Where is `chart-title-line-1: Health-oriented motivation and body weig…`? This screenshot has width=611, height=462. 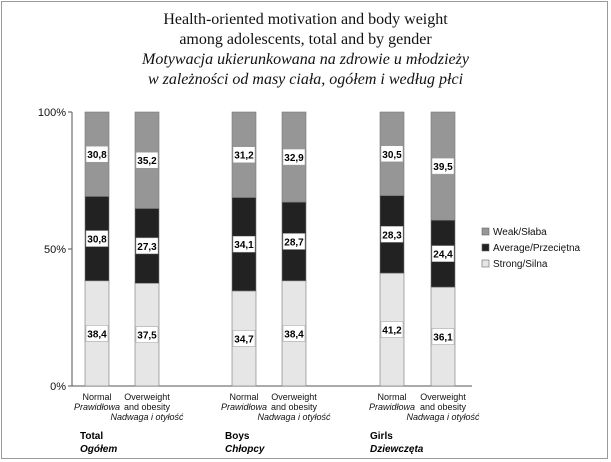 chart-title-line-1: Health-oriented motivation and body weig… is located at coordinates (305, 19).